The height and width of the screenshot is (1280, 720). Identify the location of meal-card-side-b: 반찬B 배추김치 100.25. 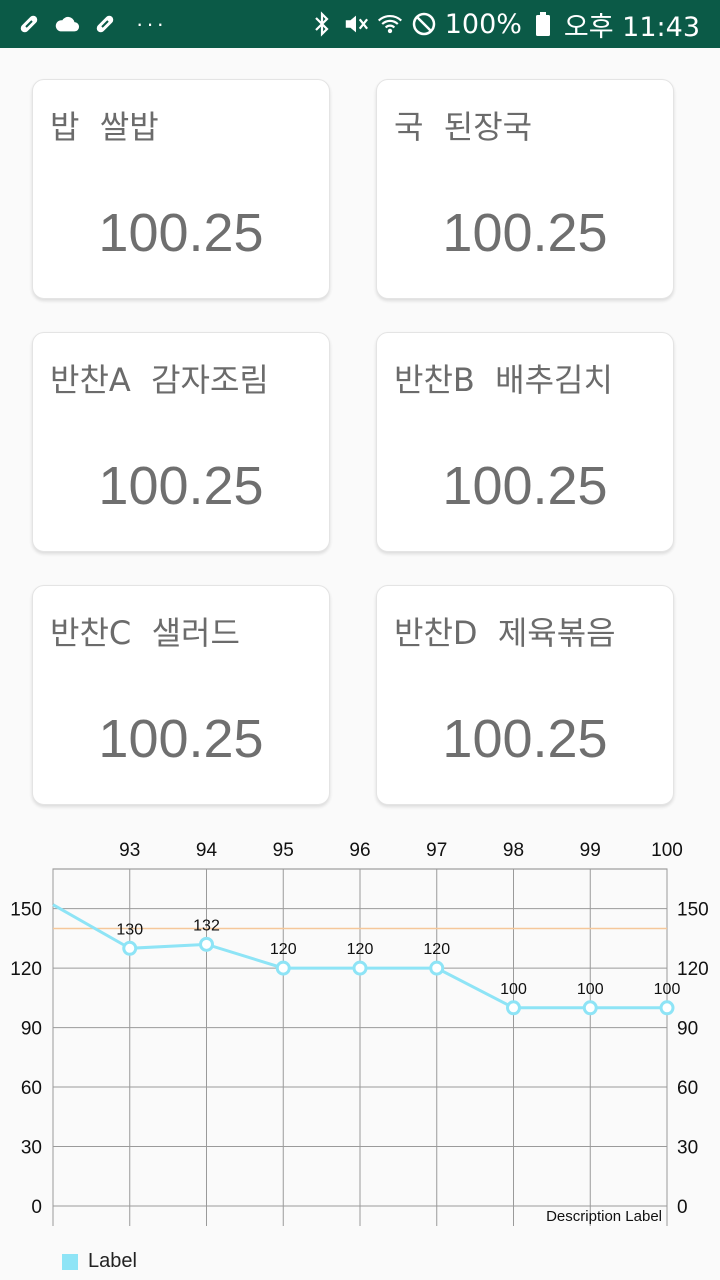
(525, 442).